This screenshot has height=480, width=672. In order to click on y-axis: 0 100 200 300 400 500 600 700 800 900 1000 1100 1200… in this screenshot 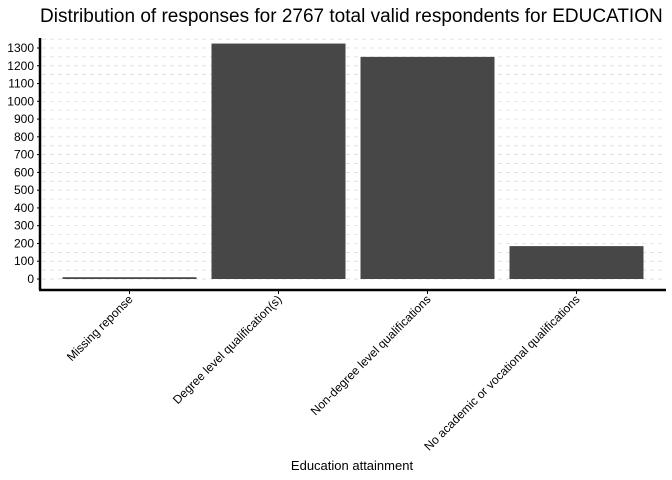, I will do `click(24, 164)`.